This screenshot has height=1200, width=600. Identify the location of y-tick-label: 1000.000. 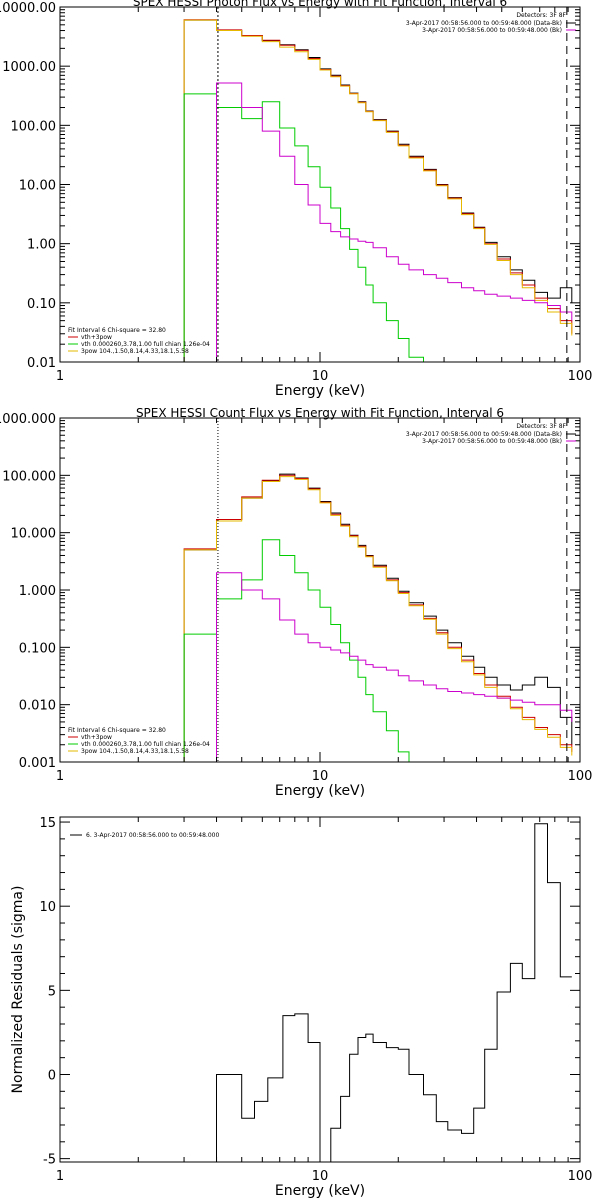
(28, 419).